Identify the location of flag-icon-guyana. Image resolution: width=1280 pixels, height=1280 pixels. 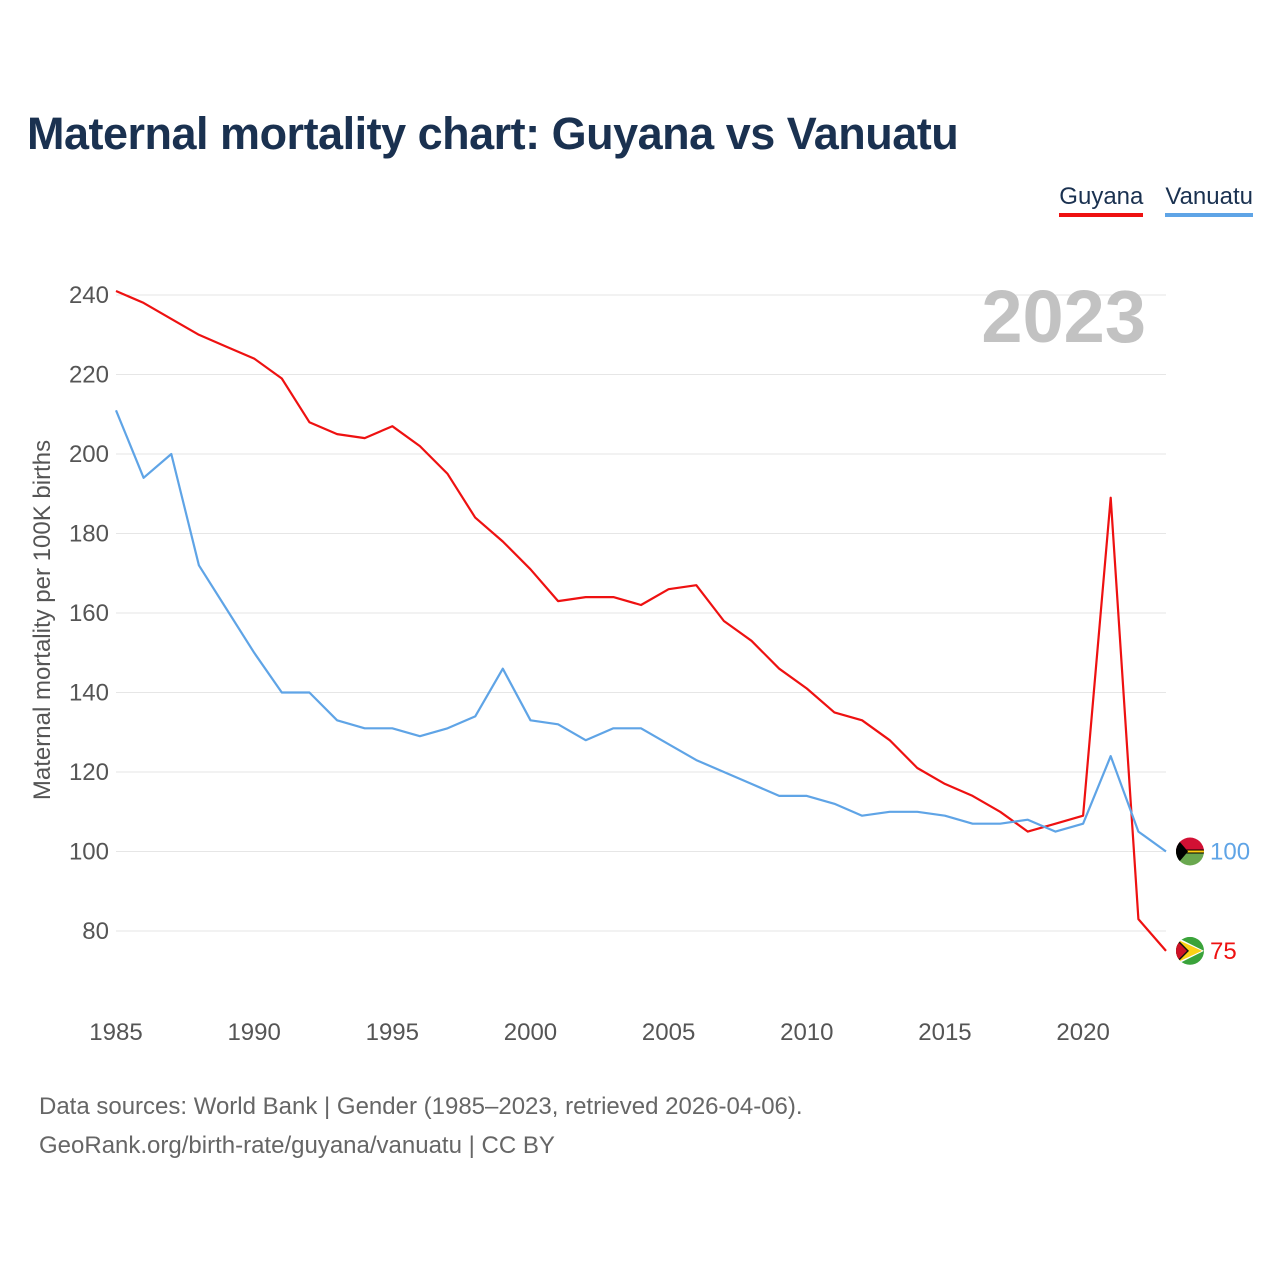
(1190, 950).